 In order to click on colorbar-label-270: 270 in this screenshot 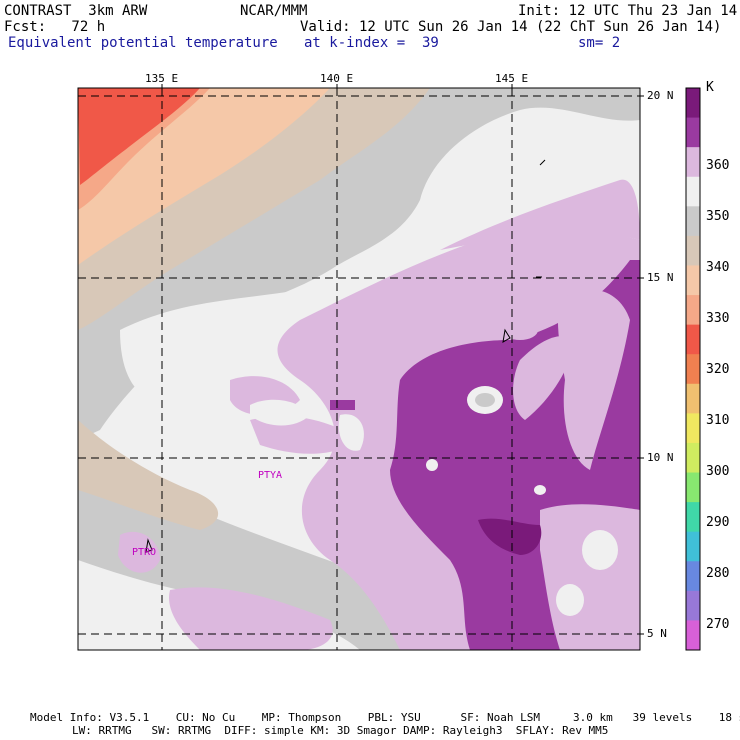, I will do `click(718, 624)`.